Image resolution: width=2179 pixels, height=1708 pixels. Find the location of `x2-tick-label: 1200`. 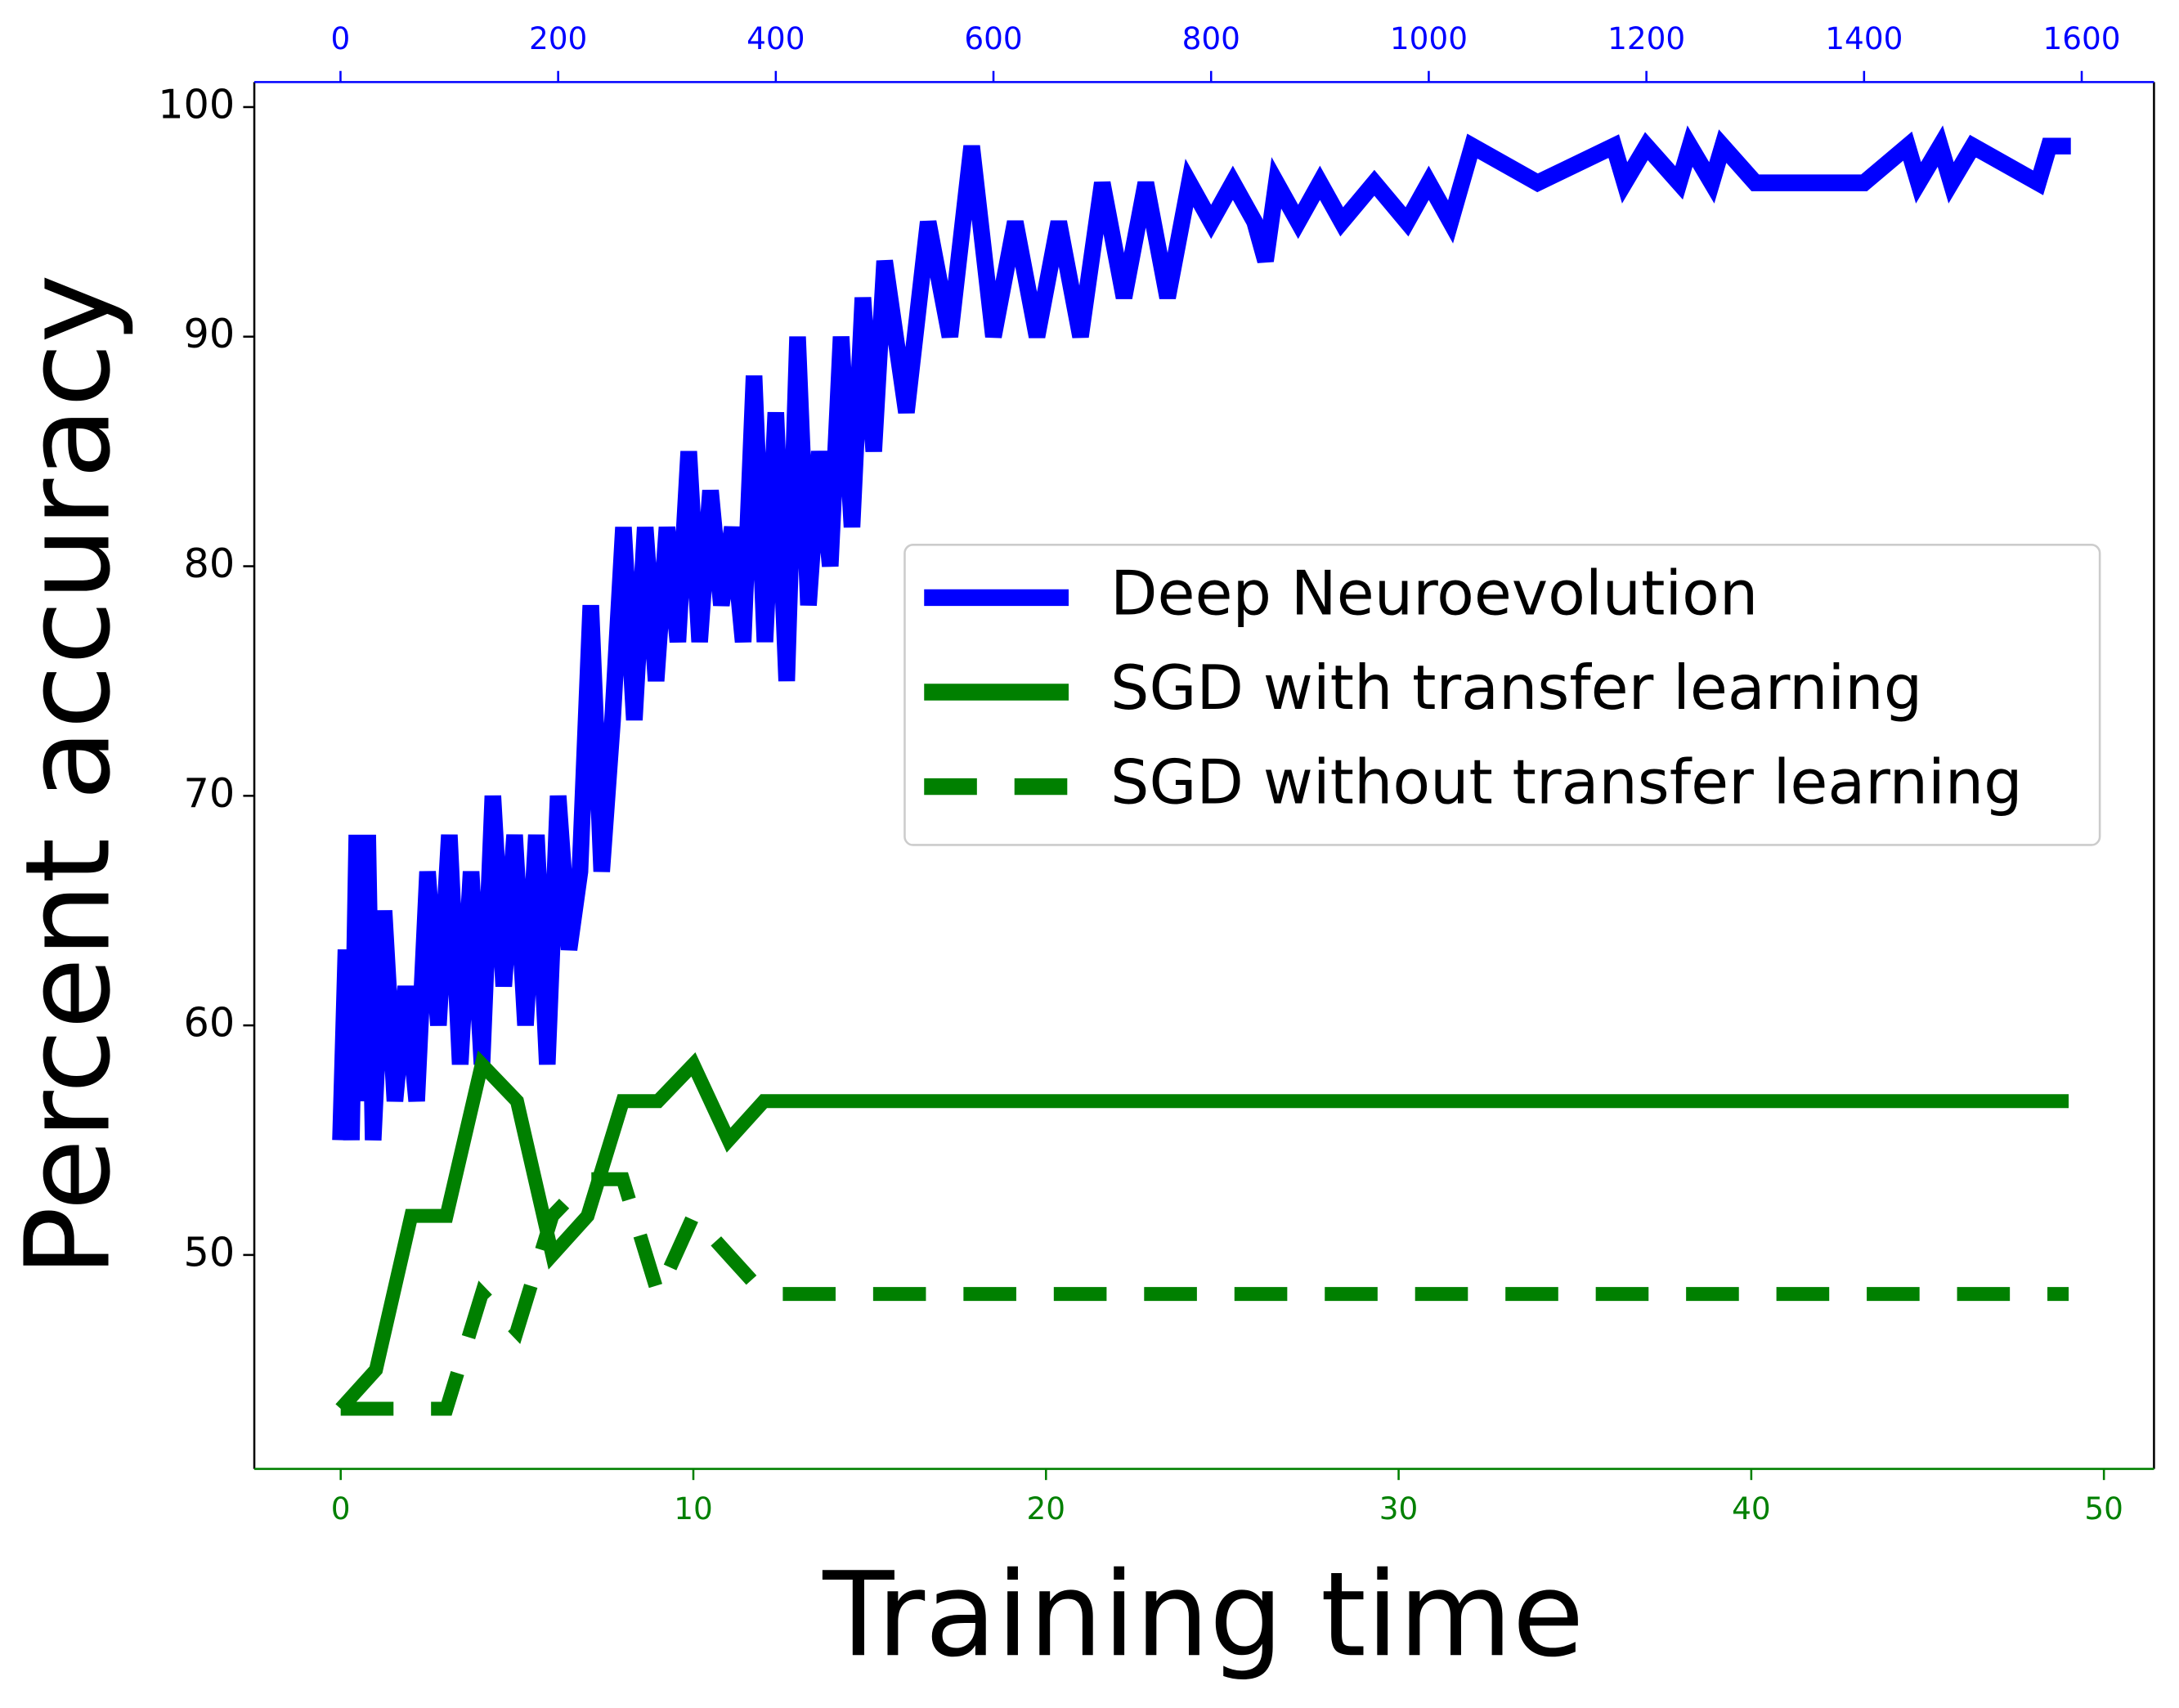

x2-tick-label: 1200 is located at coordinates (1646, 38).